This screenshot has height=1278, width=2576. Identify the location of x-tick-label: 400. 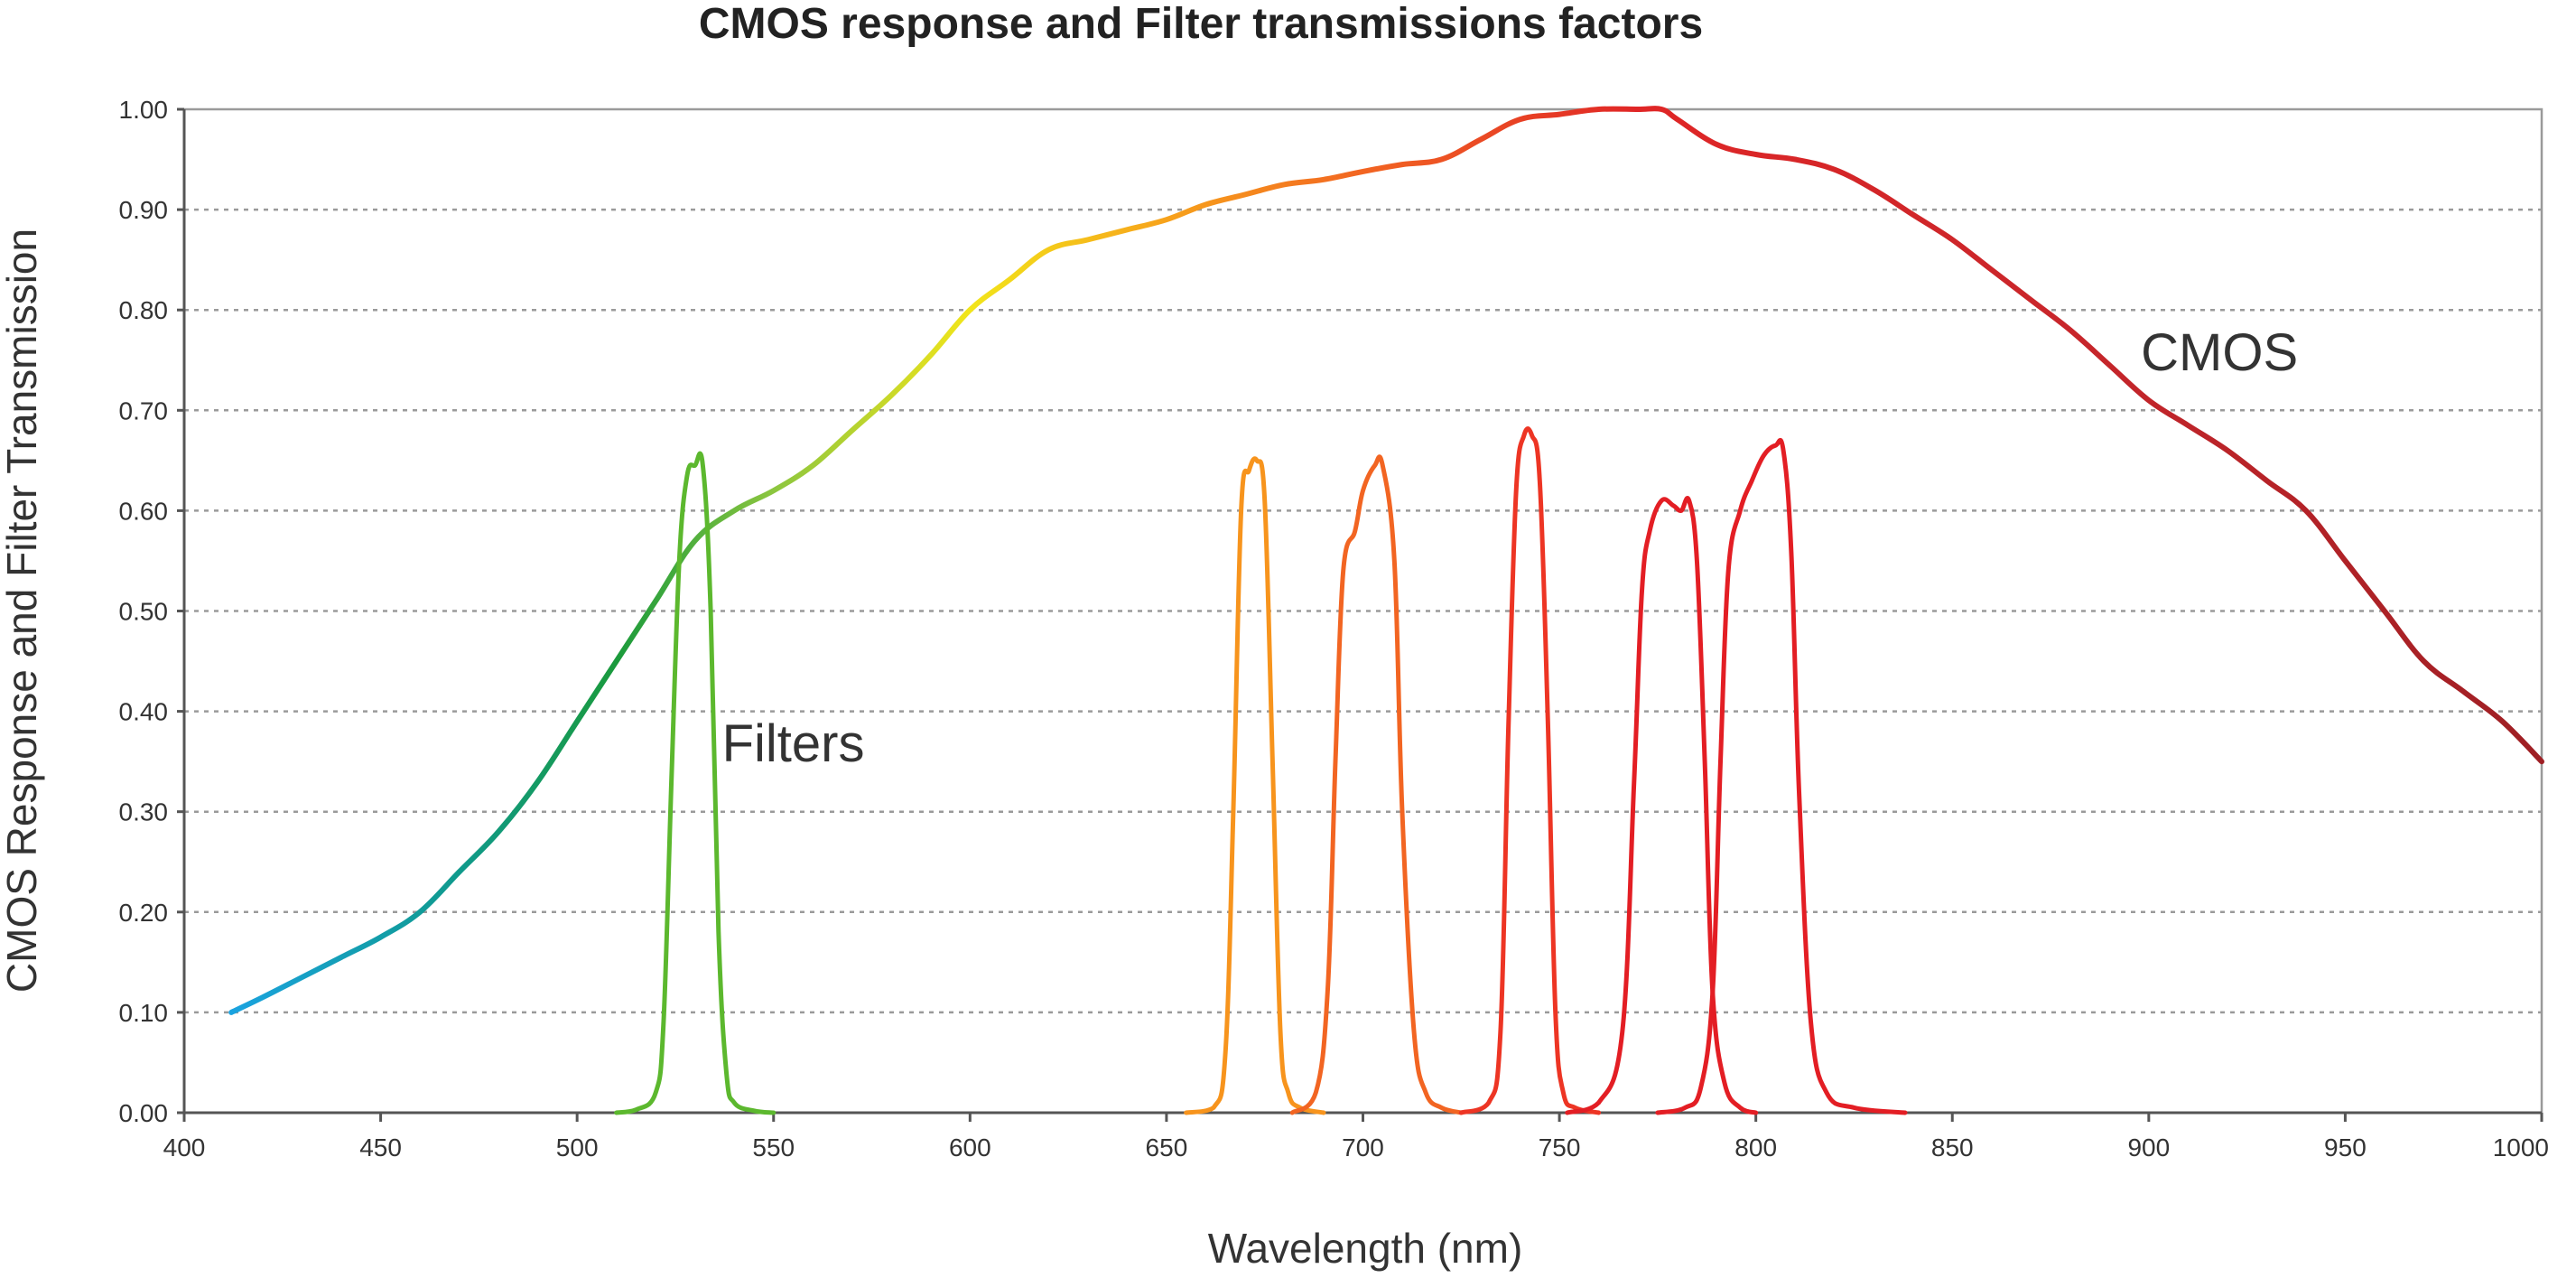
(184, 1147).